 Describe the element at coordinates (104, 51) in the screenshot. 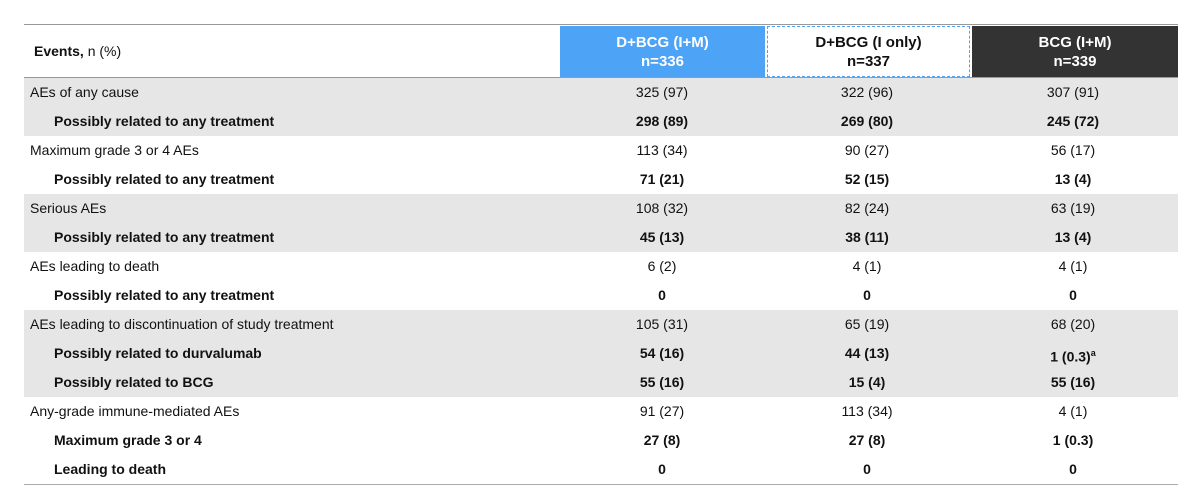

I see `events-unit: n (%)` at that location.